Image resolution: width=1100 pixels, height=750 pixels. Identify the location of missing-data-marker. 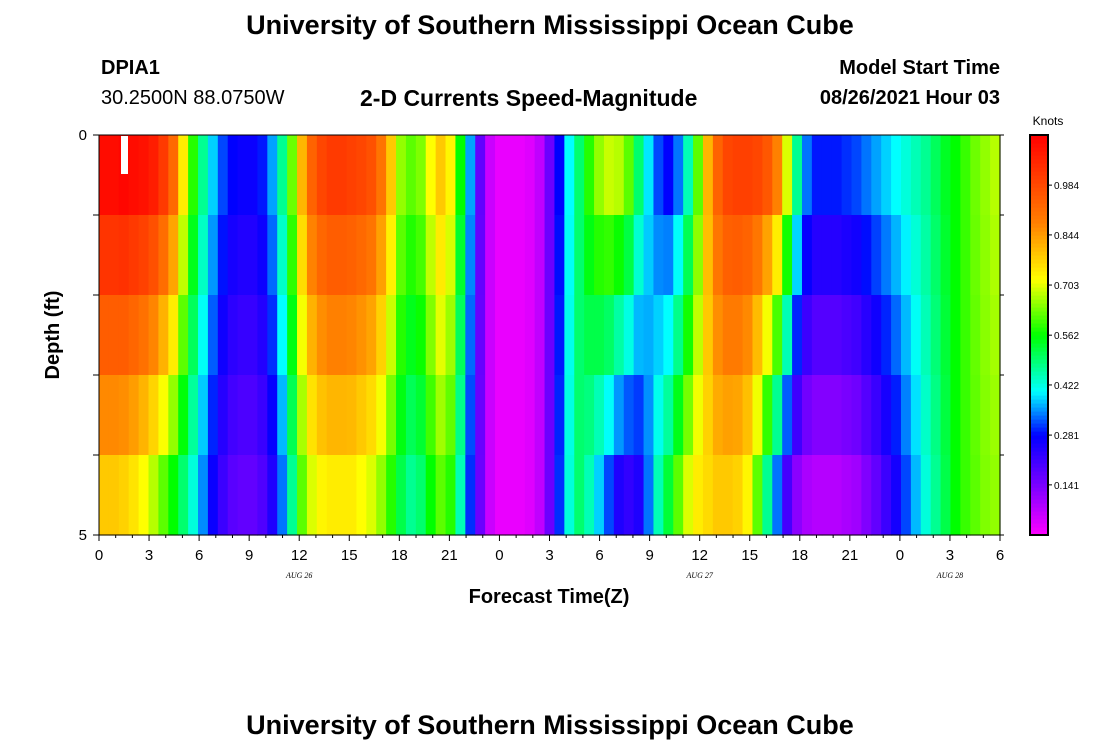
(124, 155).